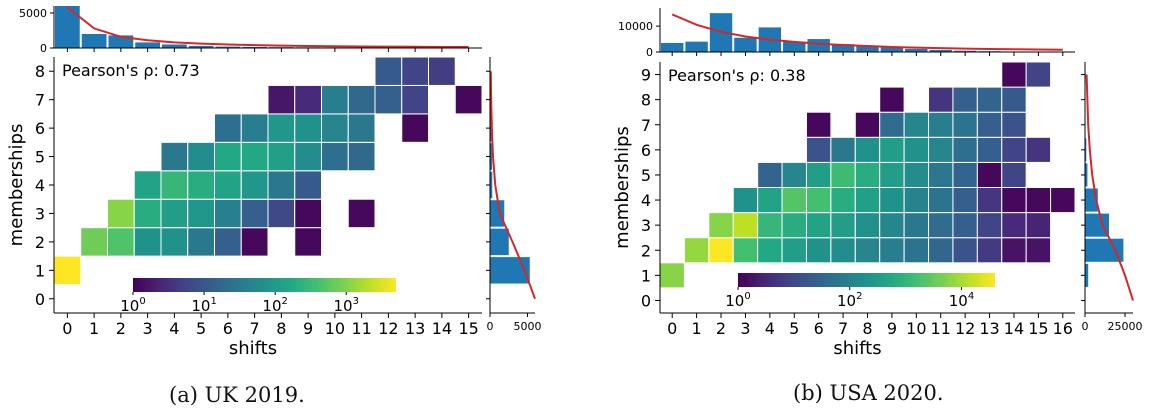 The image size is (1151, 420). I want to click on pearson-annotation: Pearson's ρ: 0.38, so click(737, 75).